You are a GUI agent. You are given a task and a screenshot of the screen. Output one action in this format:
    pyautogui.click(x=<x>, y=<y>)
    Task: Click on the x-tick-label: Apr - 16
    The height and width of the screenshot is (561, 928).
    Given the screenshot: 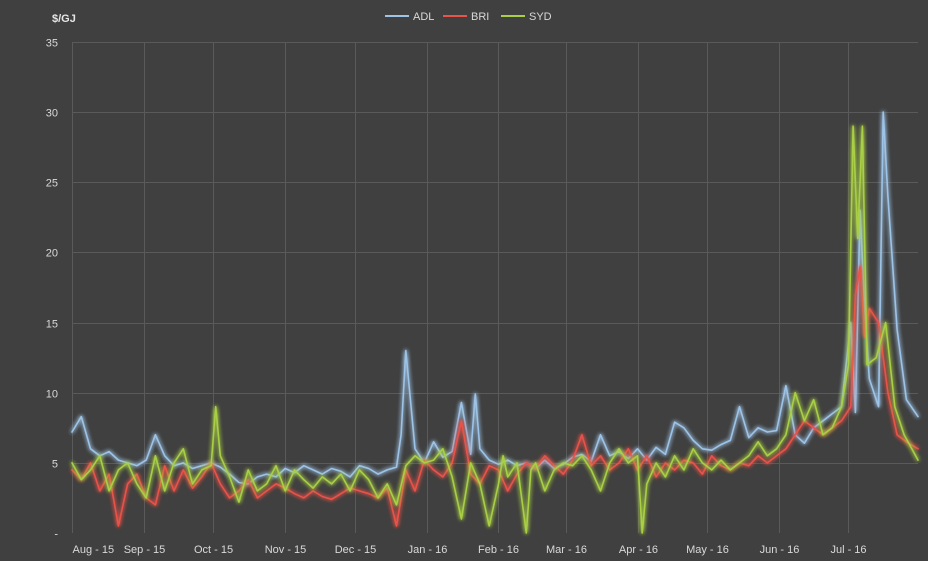 What is the action you would take?
    pyautogui.click(x=638, y=550)
    